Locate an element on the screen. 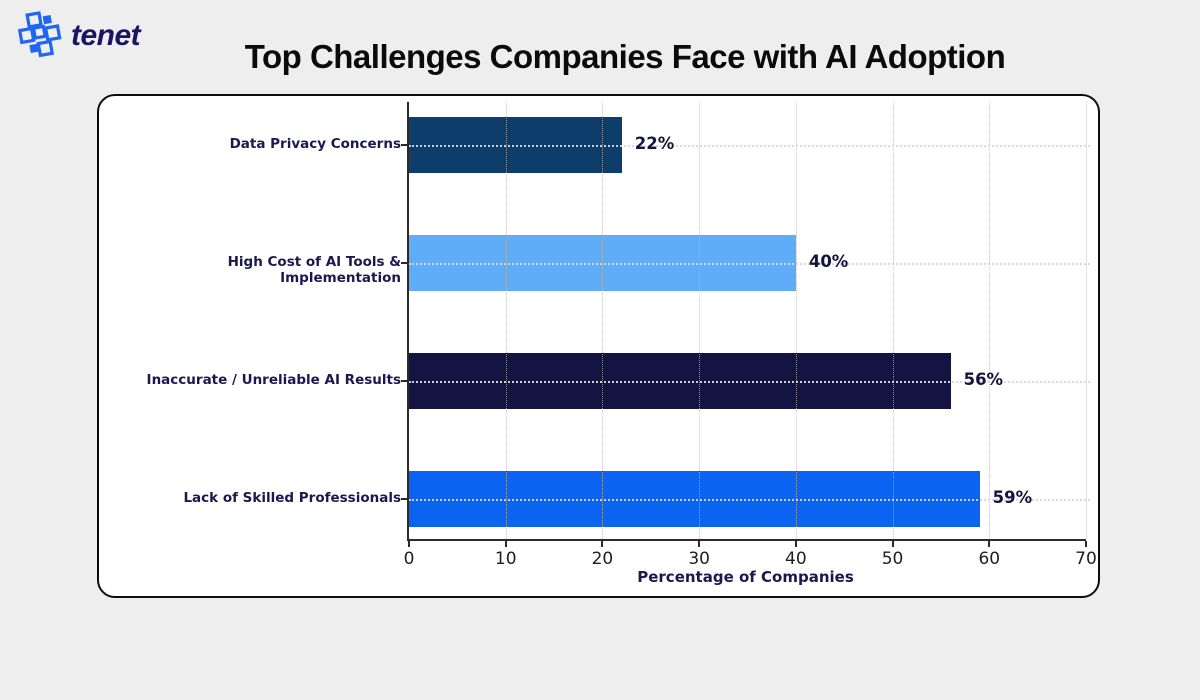  x-tick-label: 10 is located at coordinates (505, 559).